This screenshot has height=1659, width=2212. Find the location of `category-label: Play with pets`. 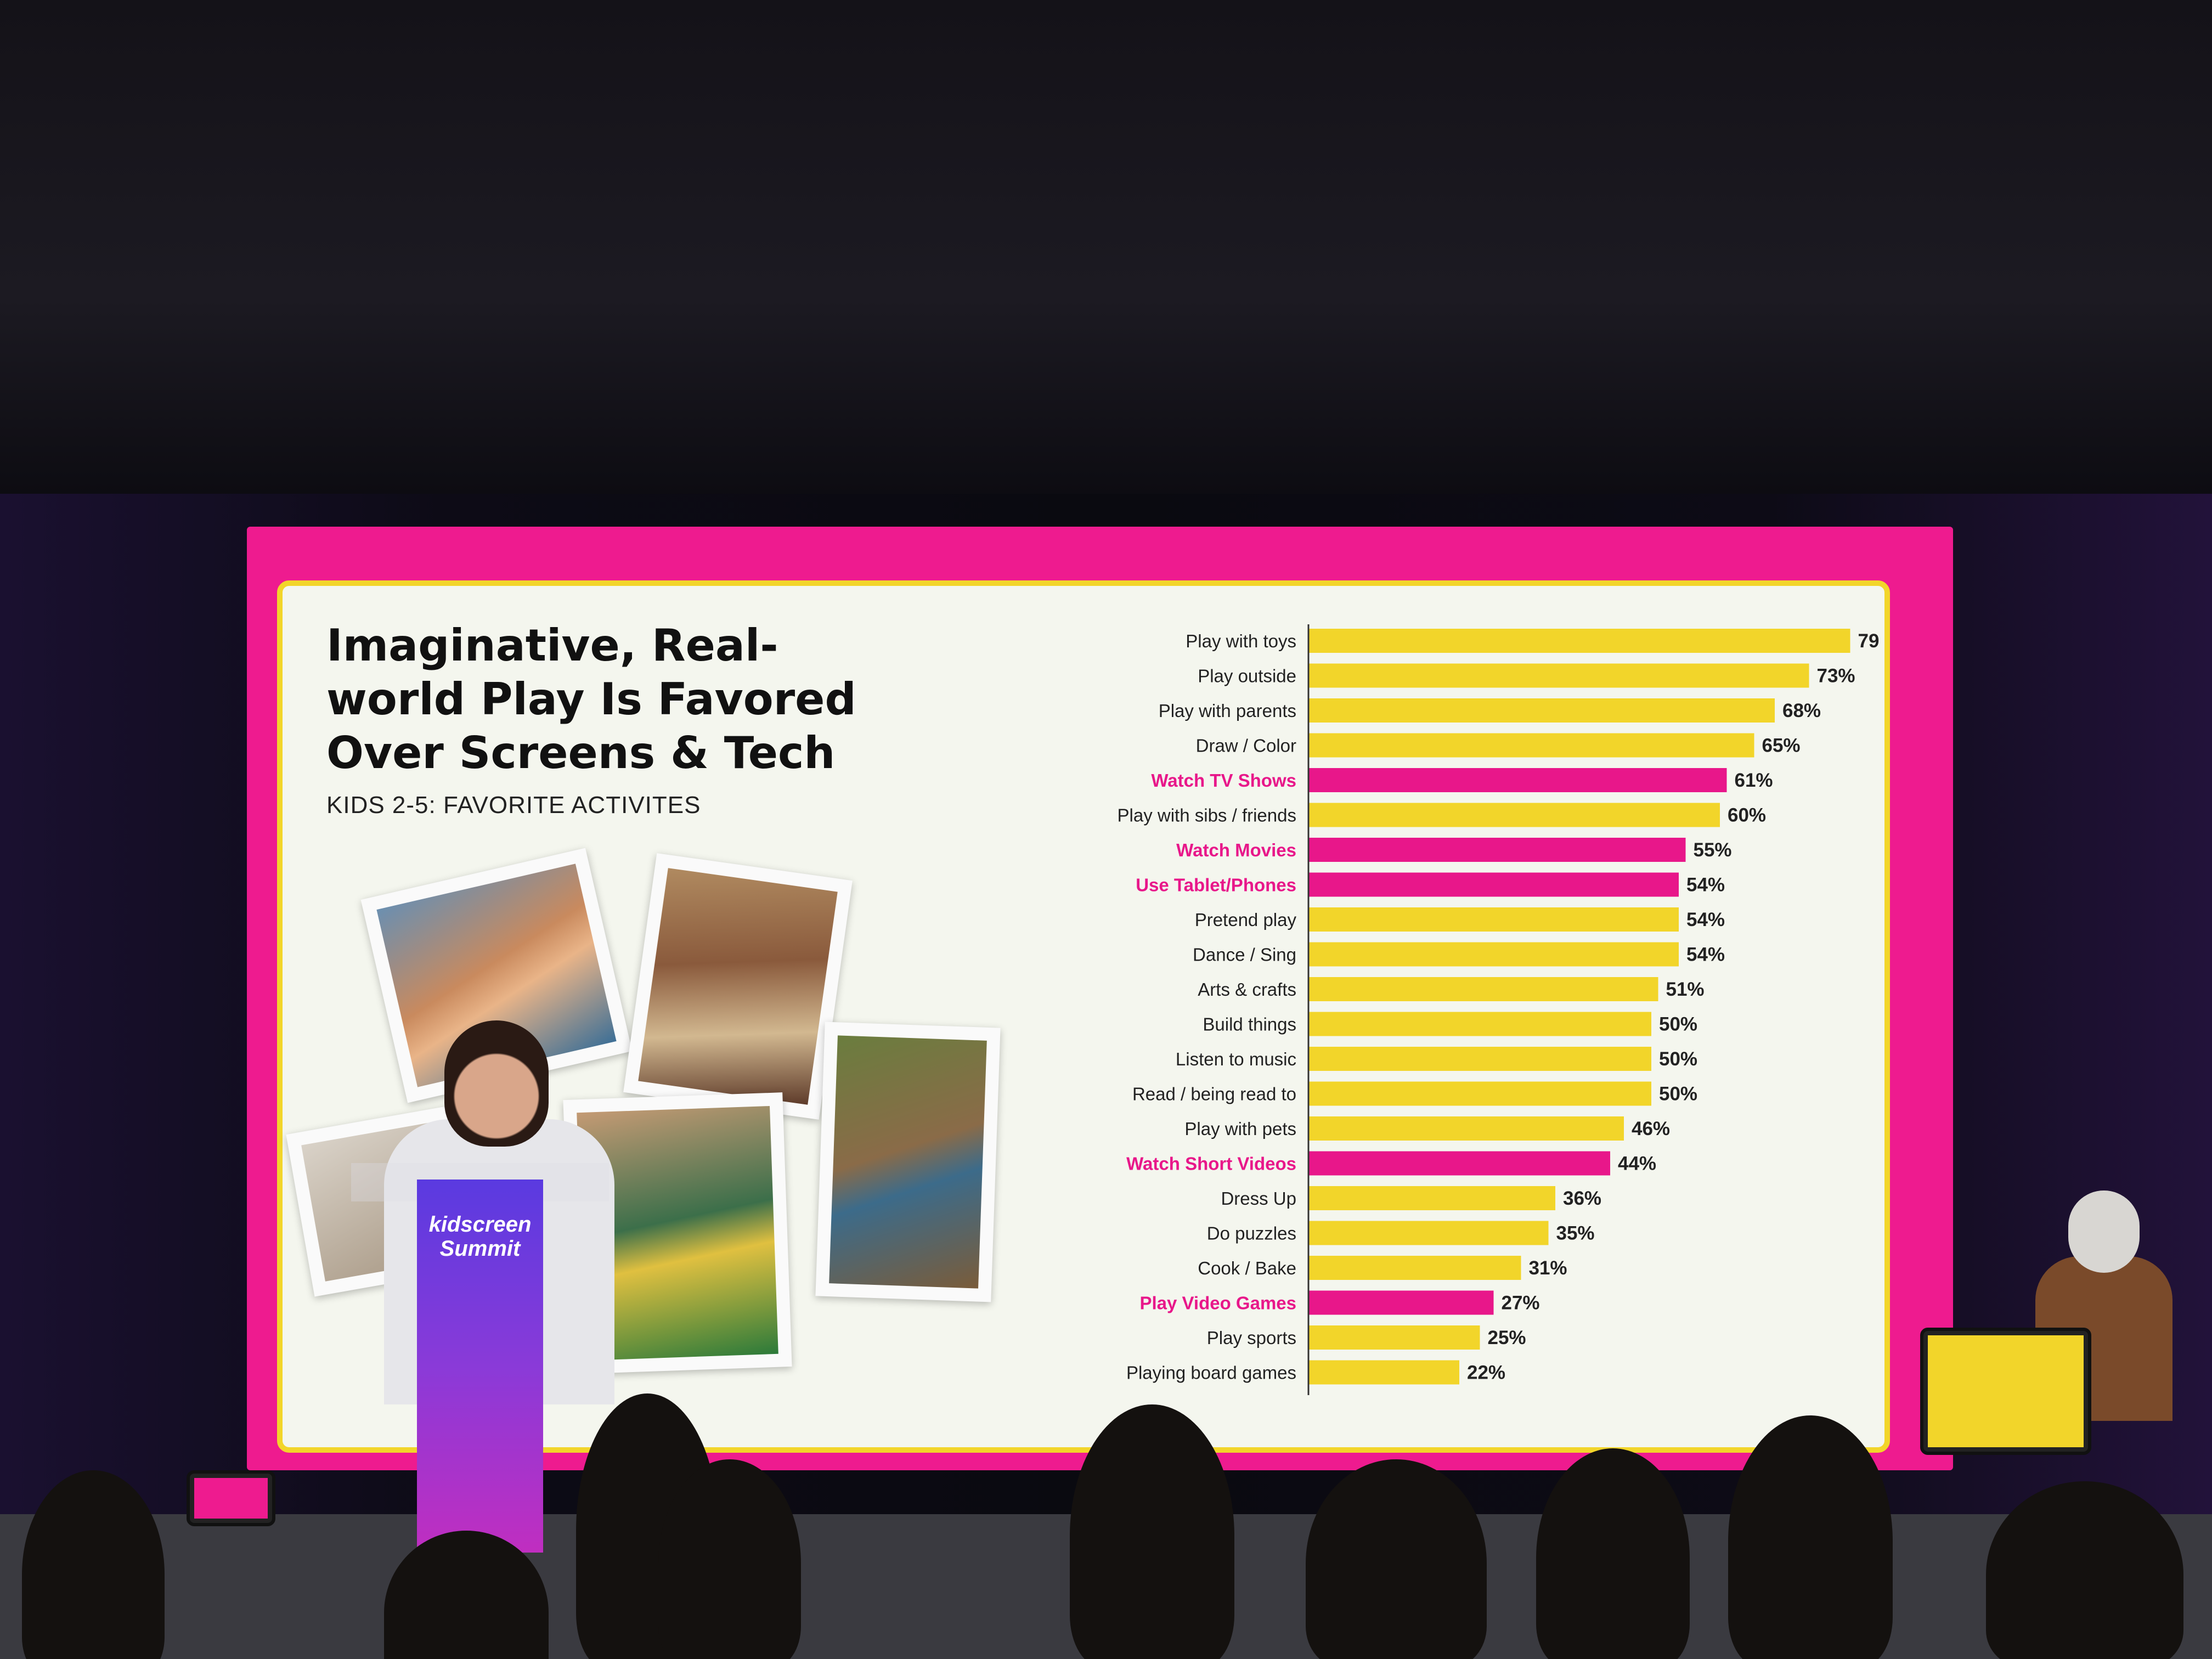

category-label: Play with pets is located at coordinates (1240, 1129).